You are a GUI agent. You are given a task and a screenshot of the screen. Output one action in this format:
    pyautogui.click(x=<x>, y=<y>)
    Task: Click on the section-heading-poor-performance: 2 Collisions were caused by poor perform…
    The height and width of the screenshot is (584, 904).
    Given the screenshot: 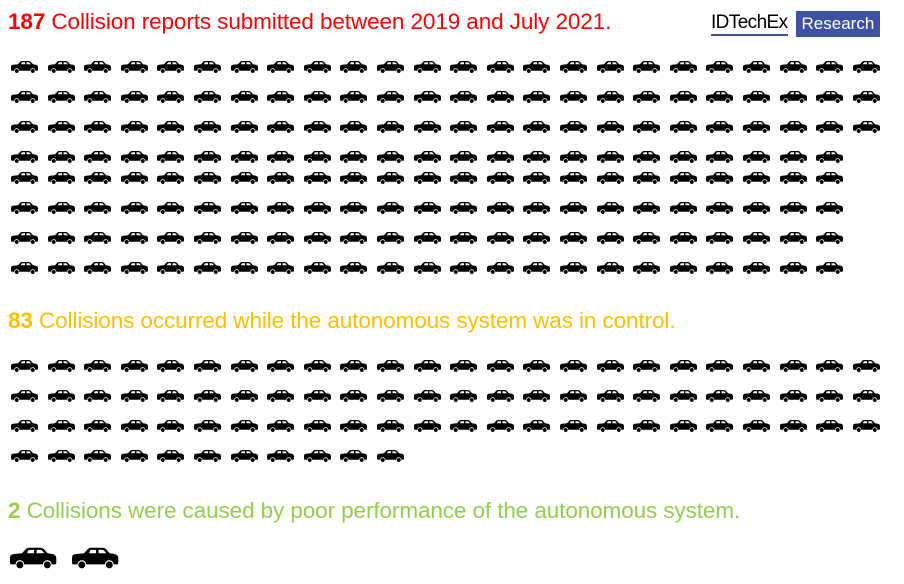 What is the action you would take?
    pyautogui.click(x=374, y=511)
    